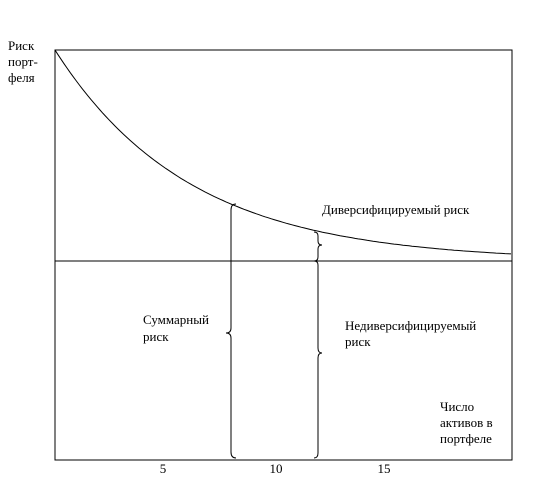 Image resolution: width=538 pixels, height=480 pixels. What do you see at coordinates (21, 45) in the screenshot?
I see `y-axis-label: Риск` at bounding box center [21, 45].